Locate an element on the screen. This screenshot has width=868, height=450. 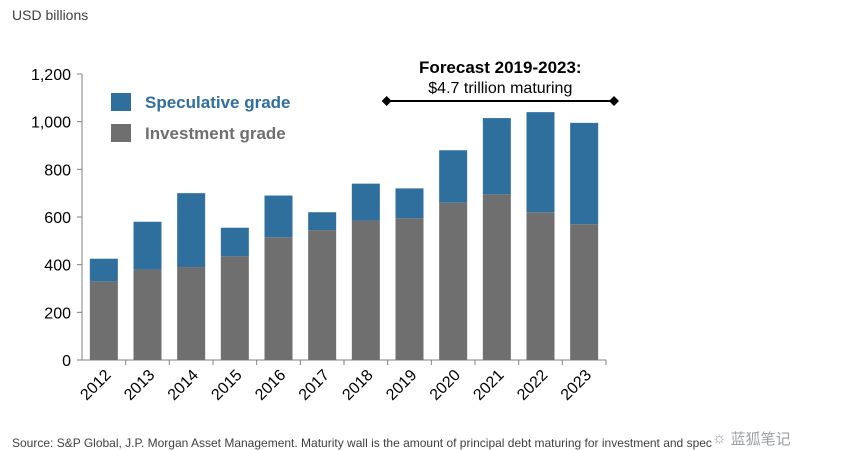
x-tick-label: 2015 is located at coordinates (226, 385).